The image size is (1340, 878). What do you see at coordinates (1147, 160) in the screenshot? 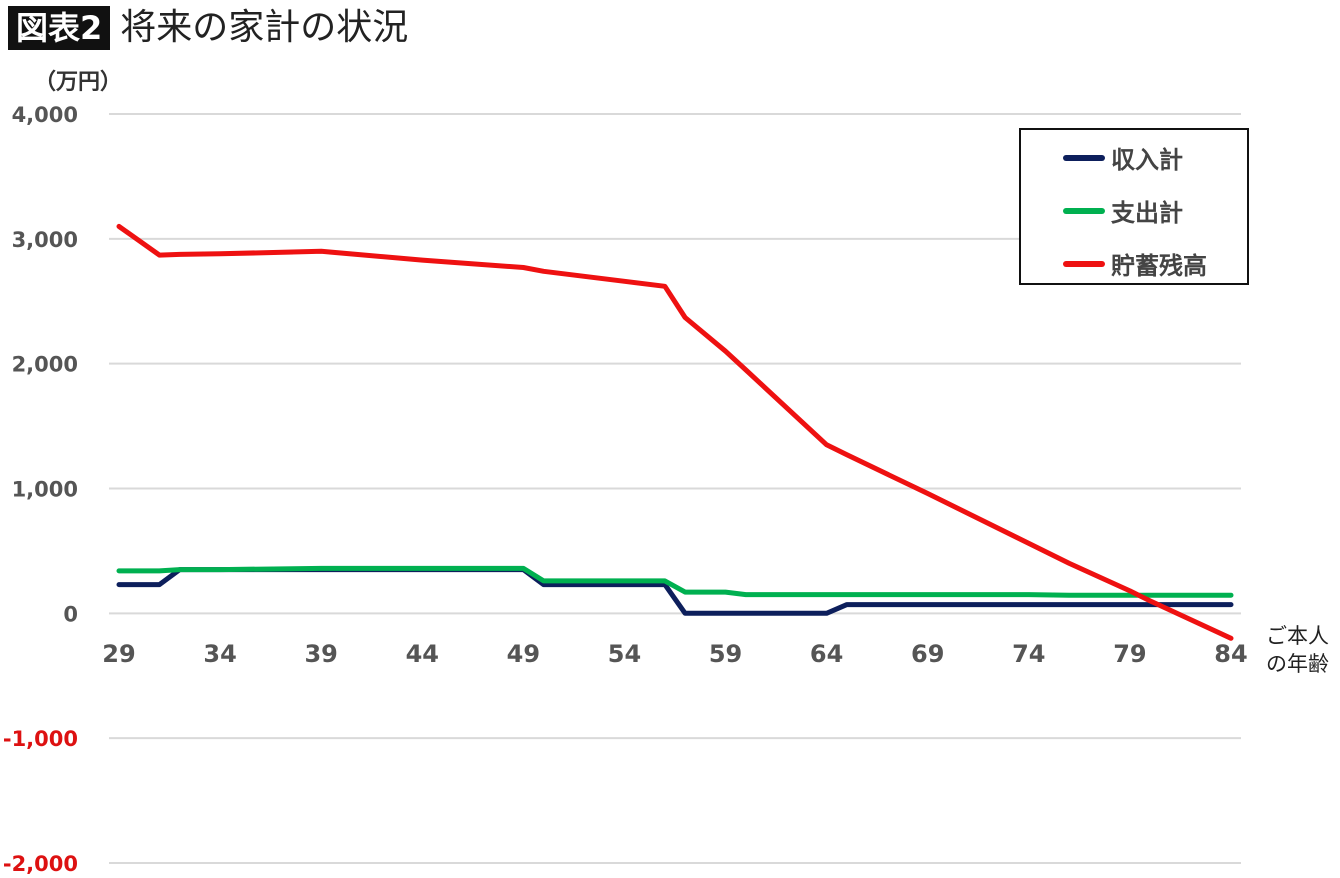
I see `legend-label-income: 収入計` at bounding box center [1147, 160].